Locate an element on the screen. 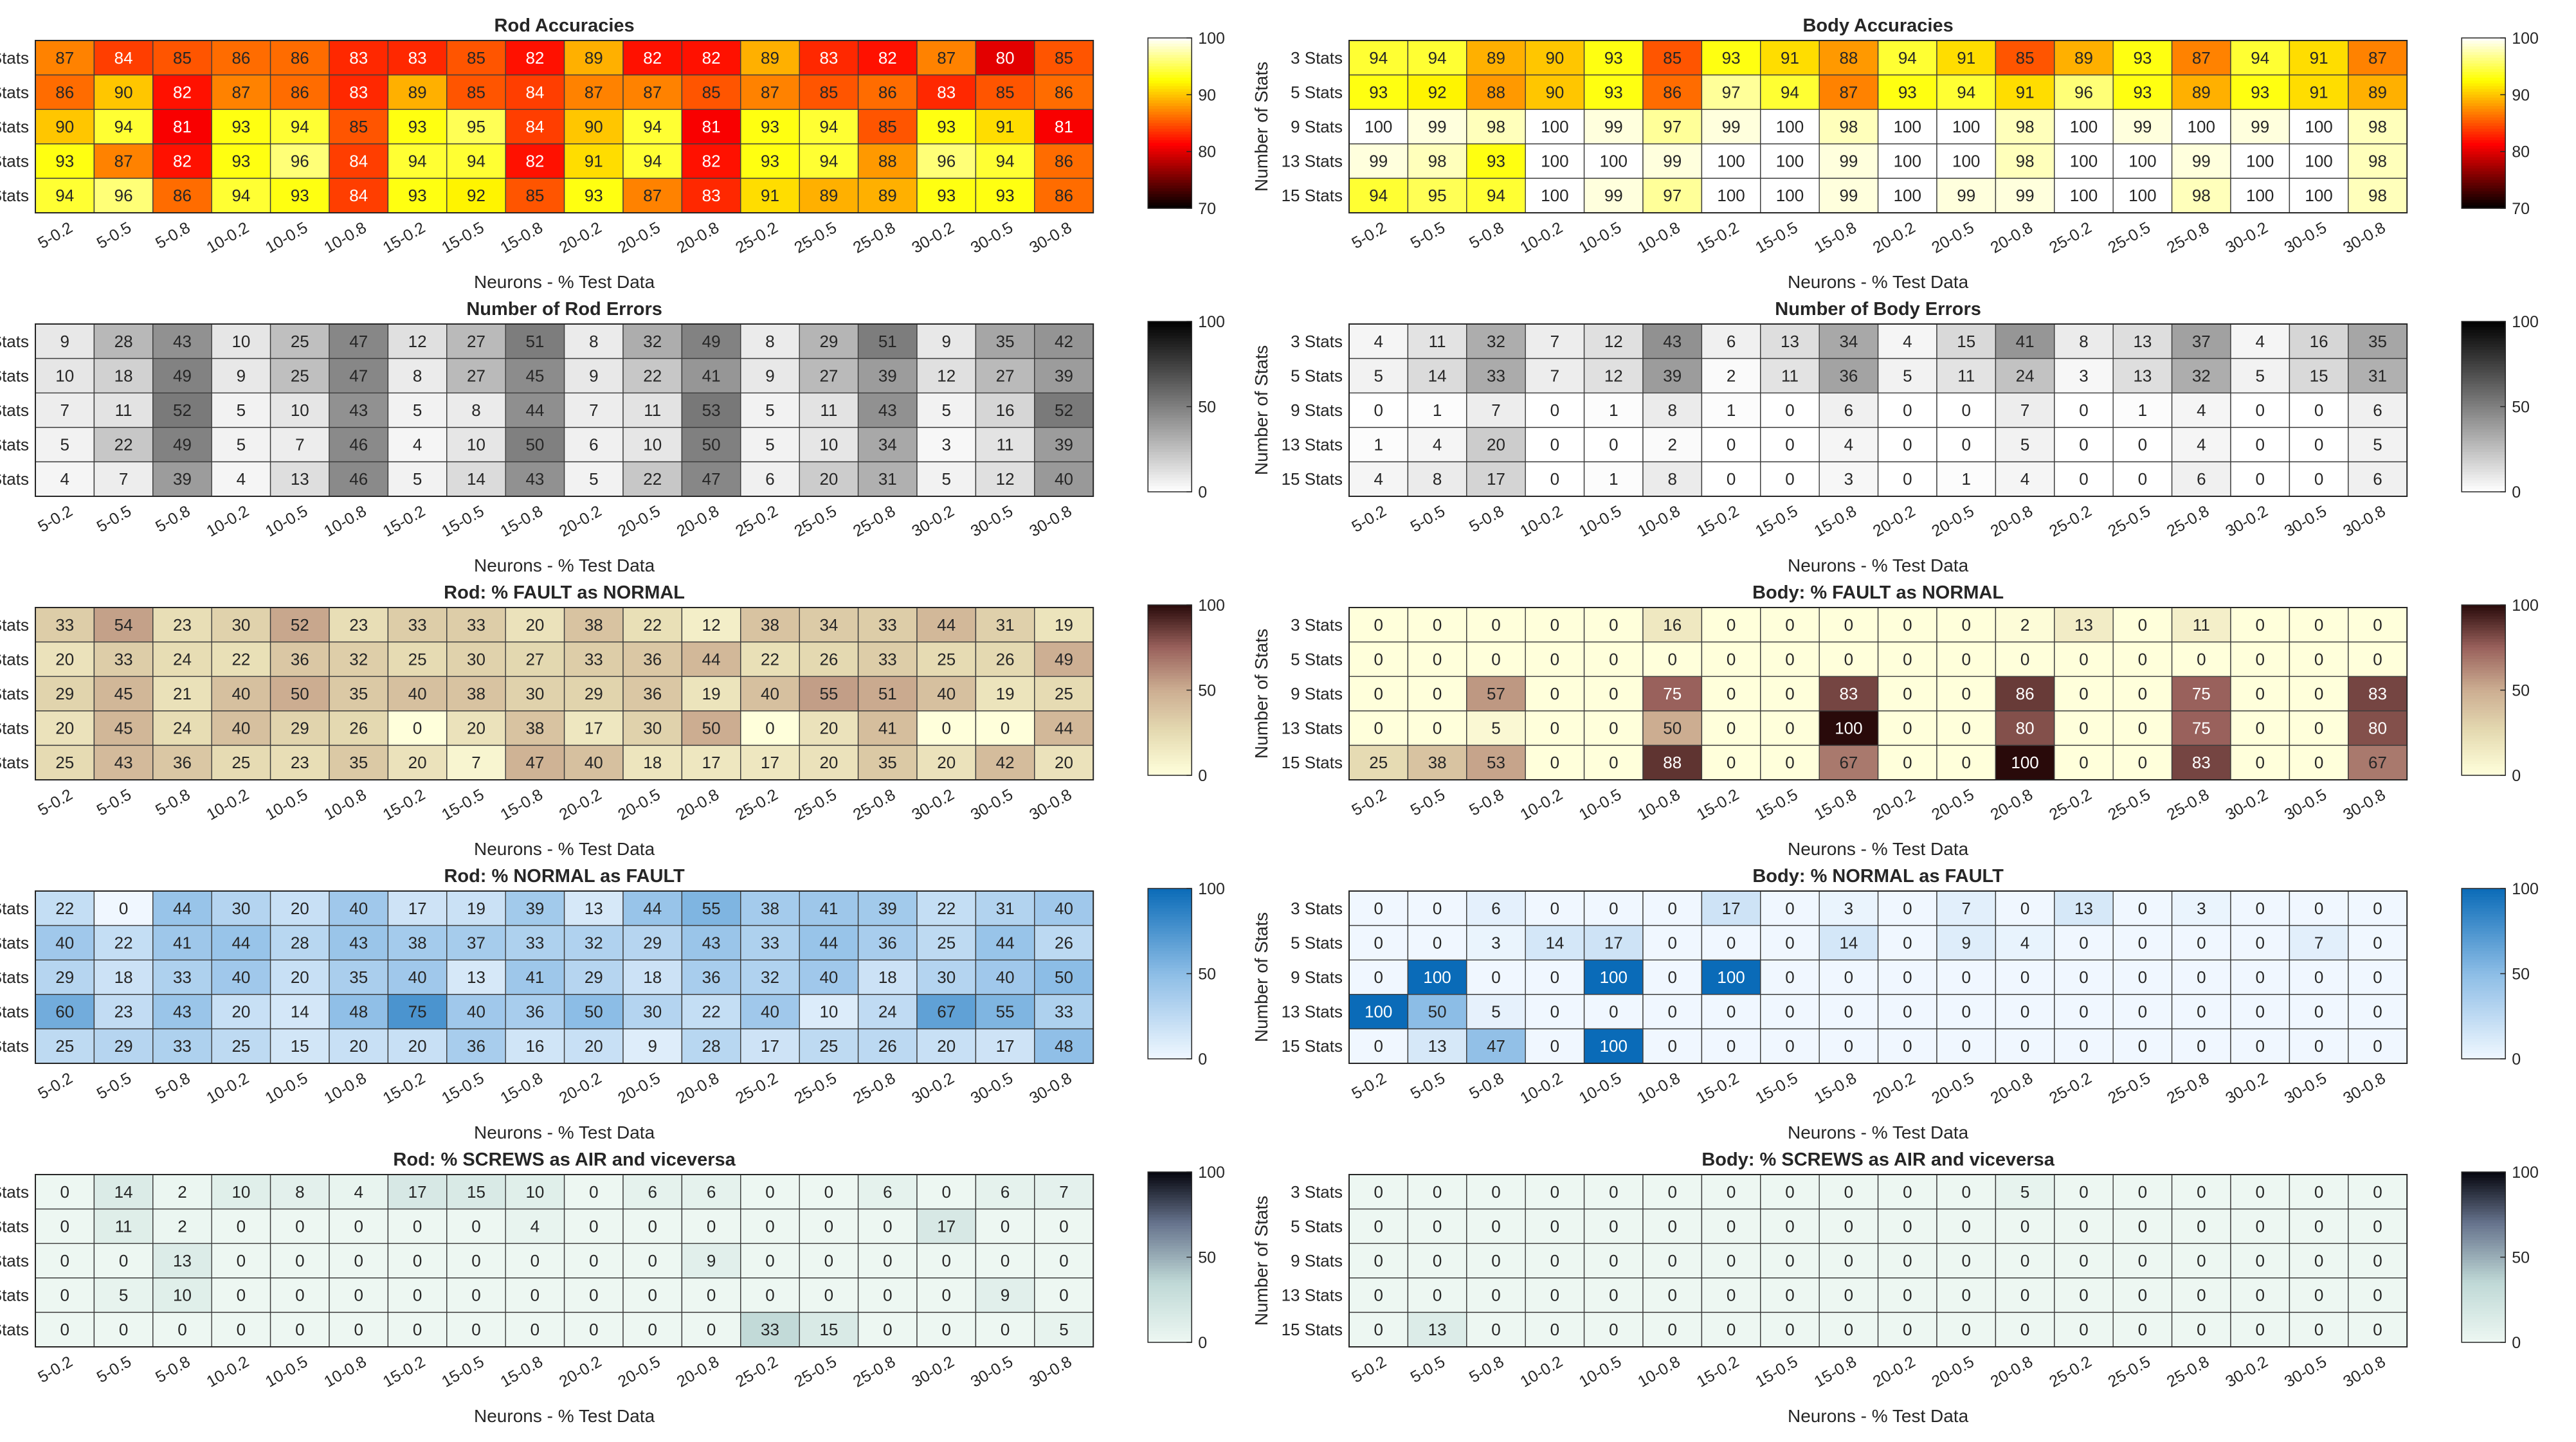 Image resolution: width=2576 pixels, height=1442 pixels. cell-label: 25 is located at coordinates (946, 659).